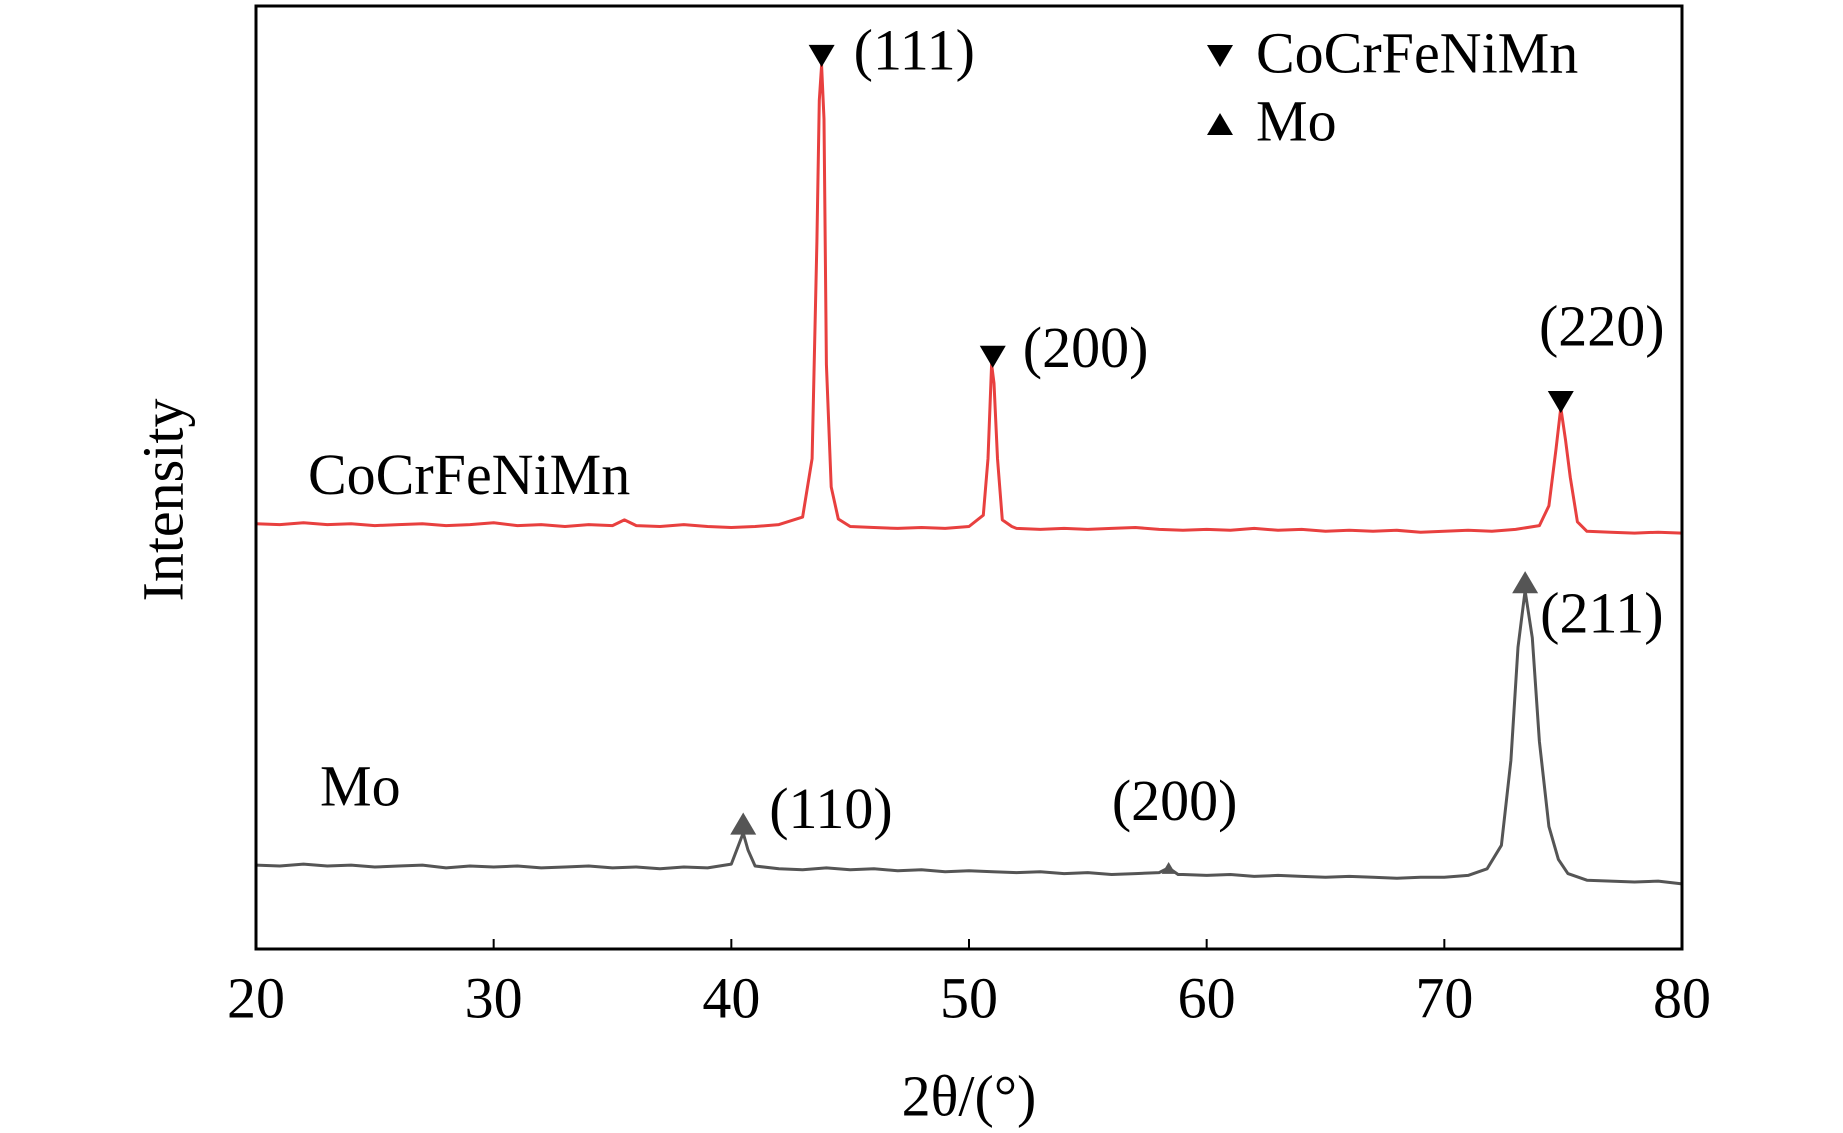 The width and height of the screenshot is (1843, 1133). I want to click on peak-label: (110), so click(830, 808).